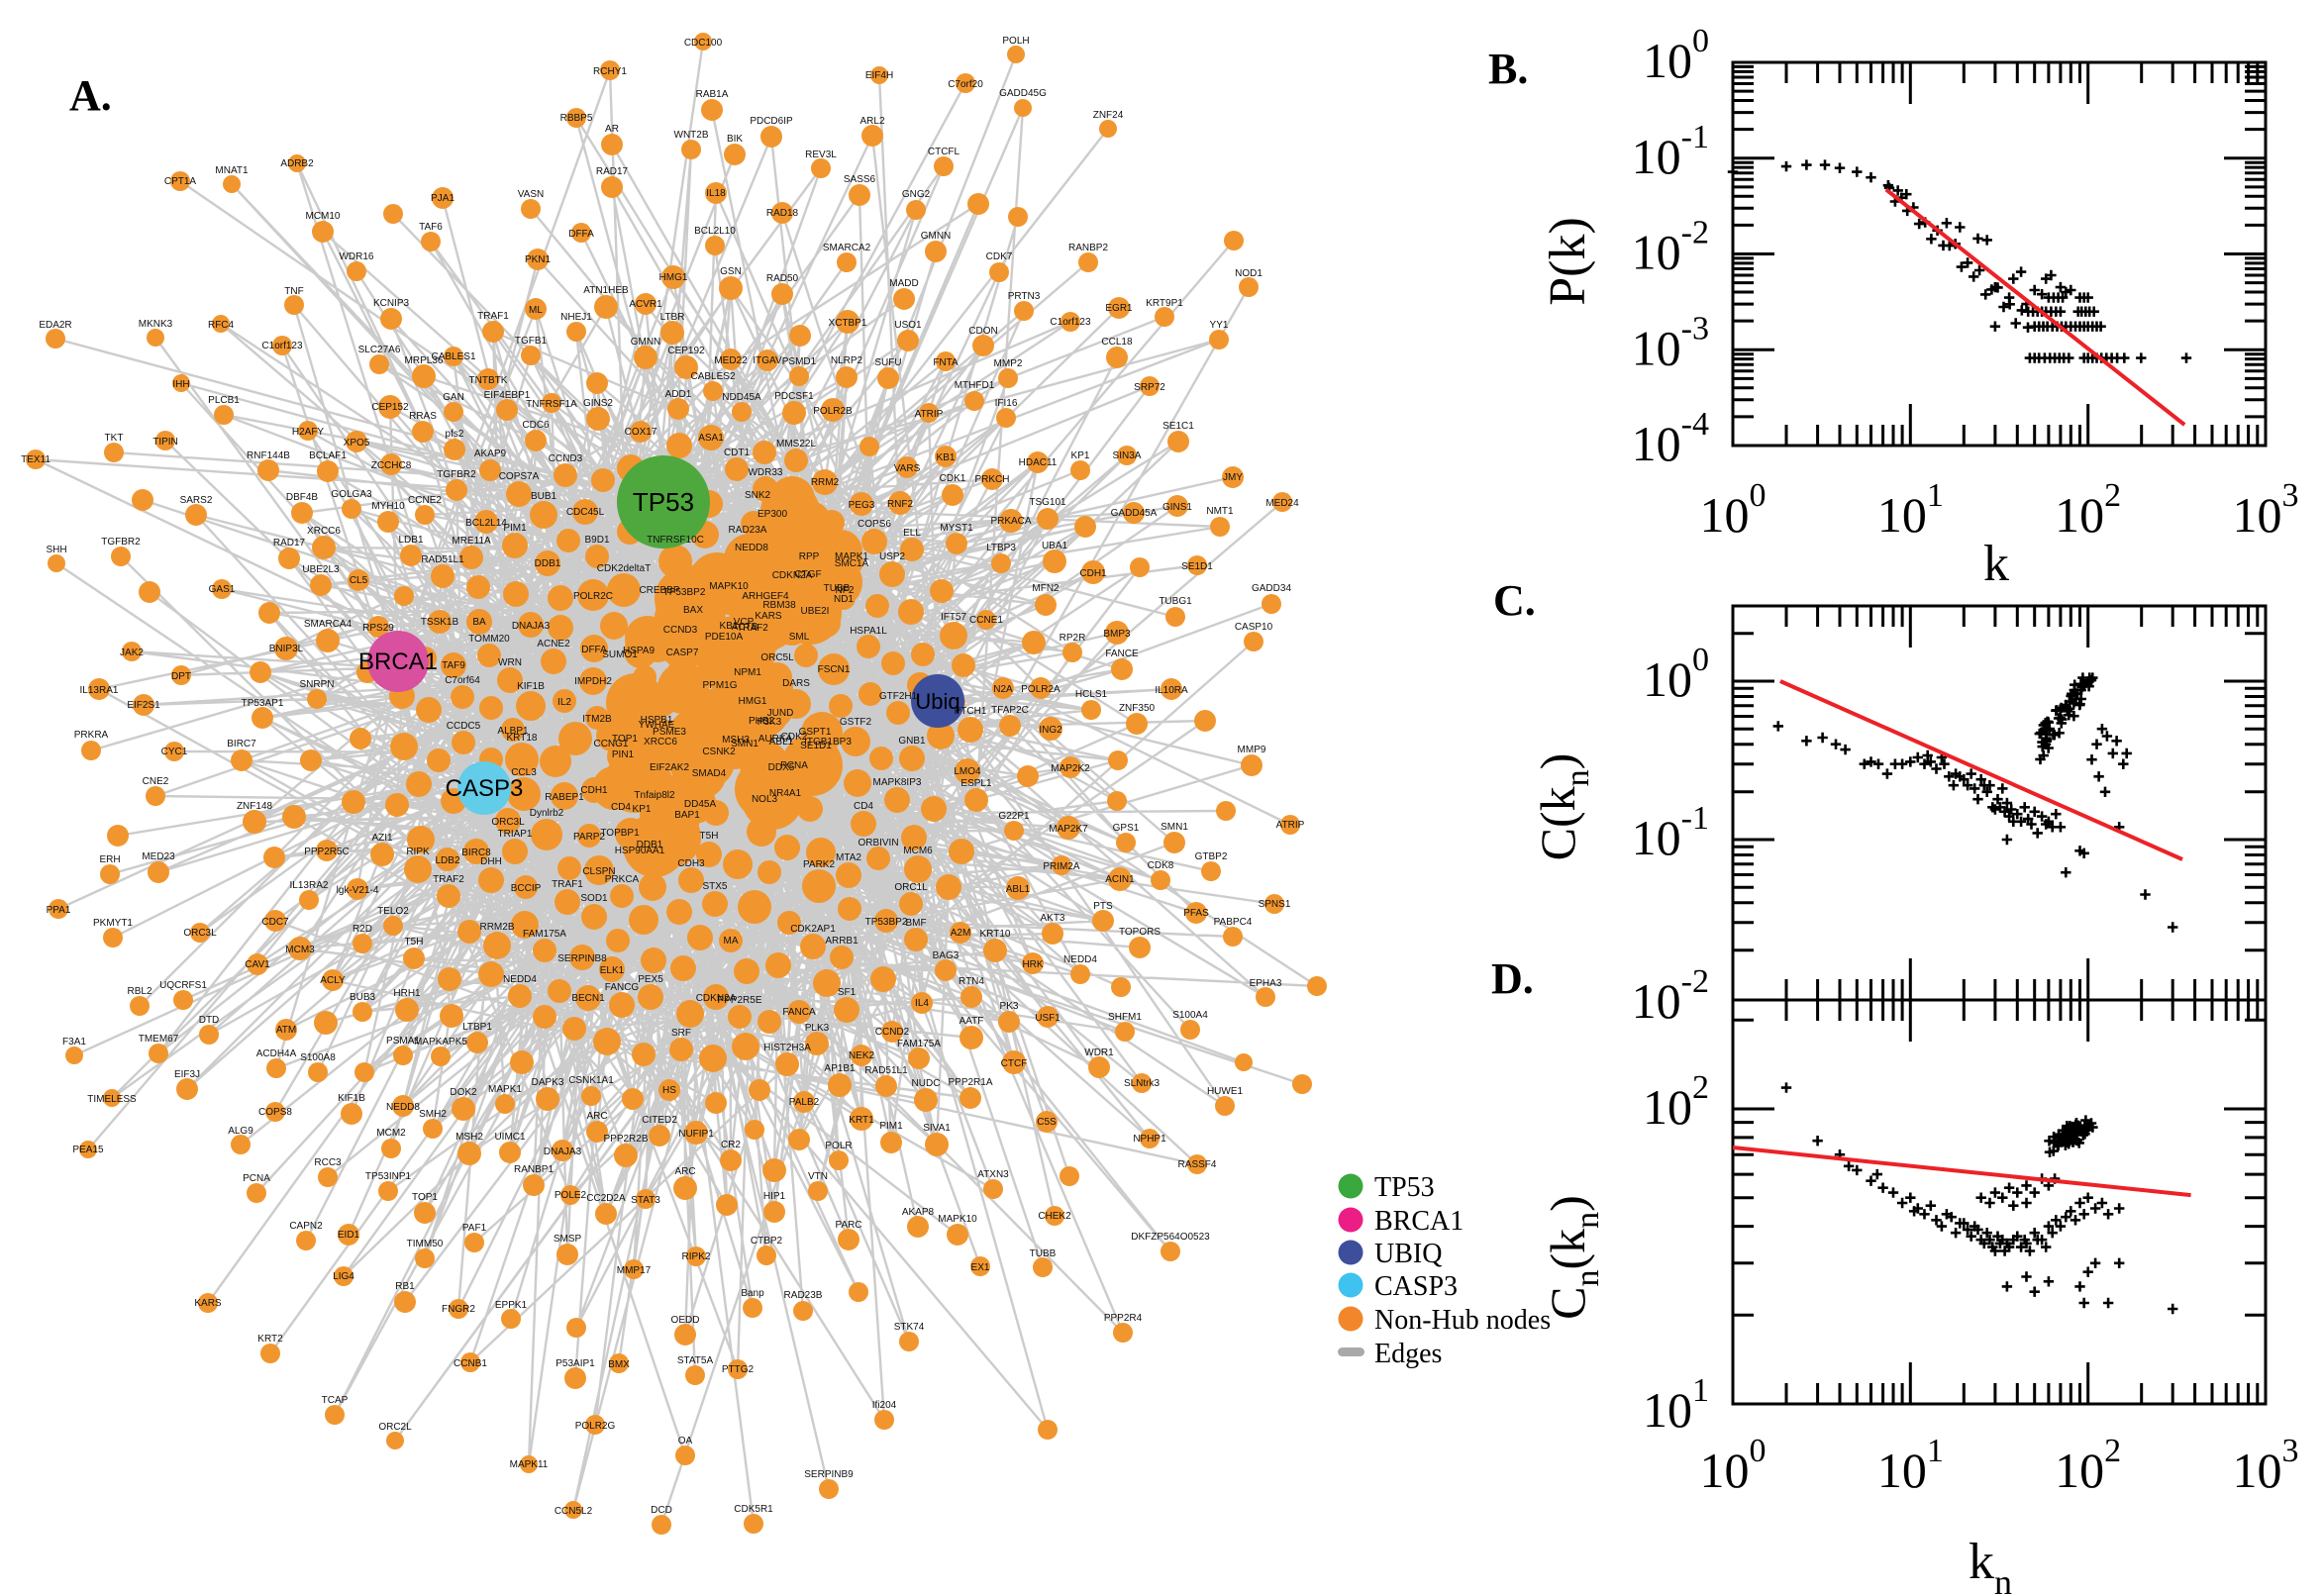  I want to click on svg-text: DNAJA3, so click(563, 1152).